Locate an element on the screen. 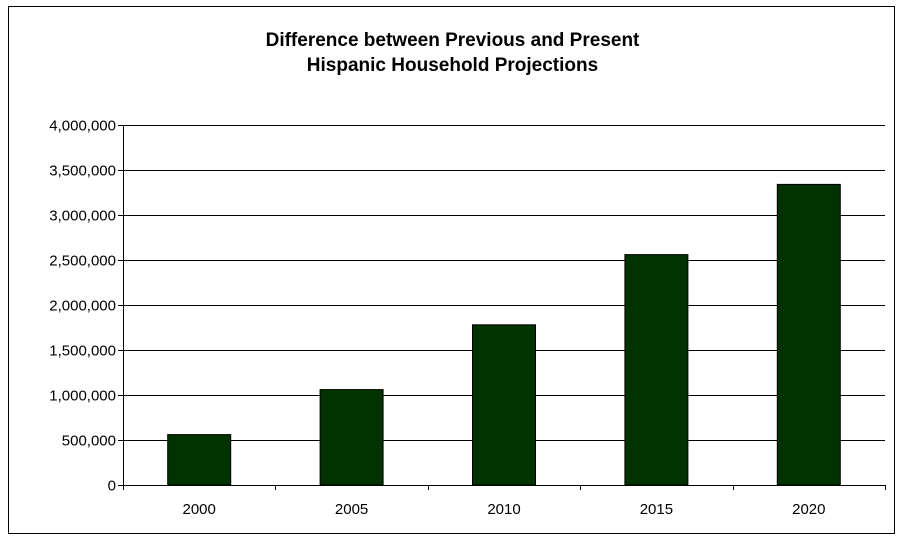 This screenshot has height=539, width=901. y-tick-label: 500,000 is located at coordinates (89, 441).